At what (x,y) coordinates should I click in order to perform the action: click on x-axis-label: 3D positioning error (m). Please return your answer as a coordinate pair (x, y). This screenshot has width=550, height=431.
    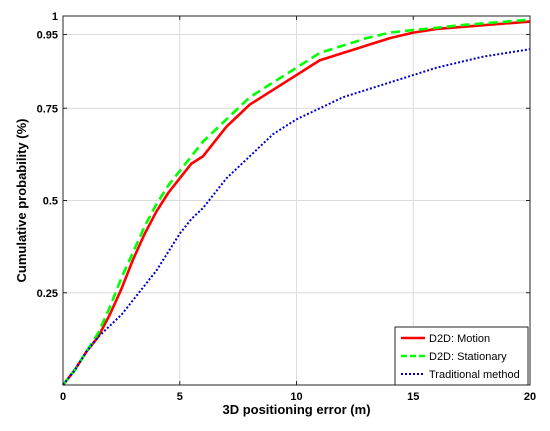
    Looking at the image, I should click on (296, 409).